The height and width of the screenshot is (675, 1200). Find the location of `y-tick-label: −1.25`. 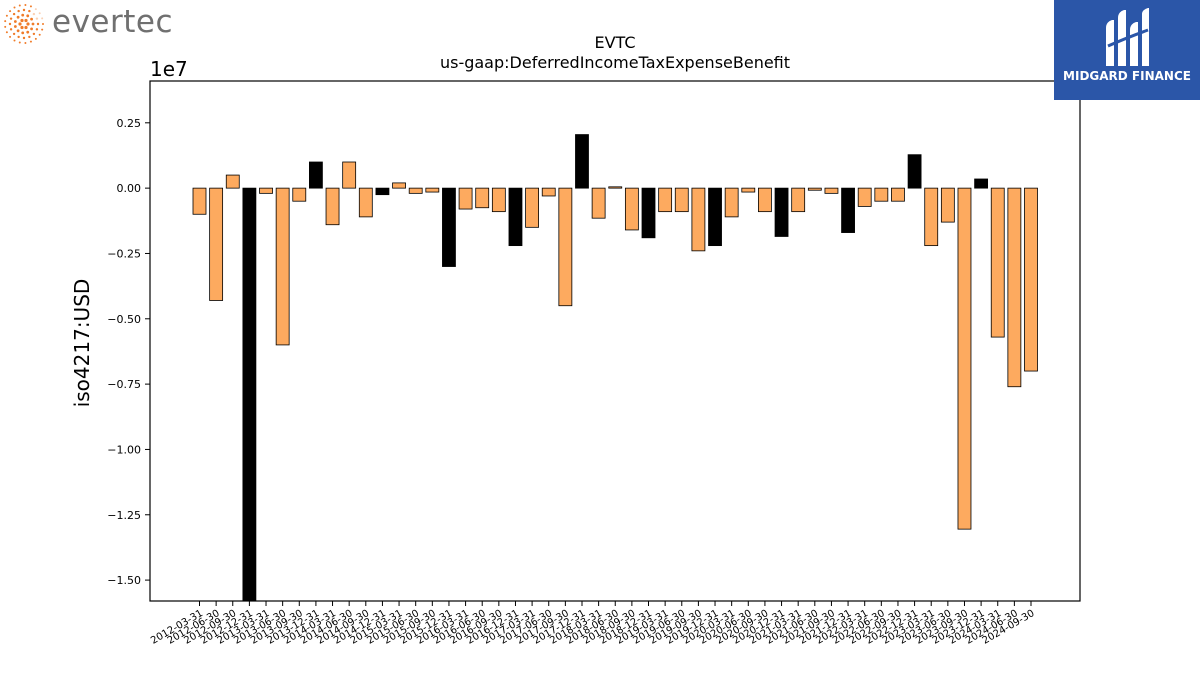

y-tick-label: −1.25 is located at coordinates (124, 515).